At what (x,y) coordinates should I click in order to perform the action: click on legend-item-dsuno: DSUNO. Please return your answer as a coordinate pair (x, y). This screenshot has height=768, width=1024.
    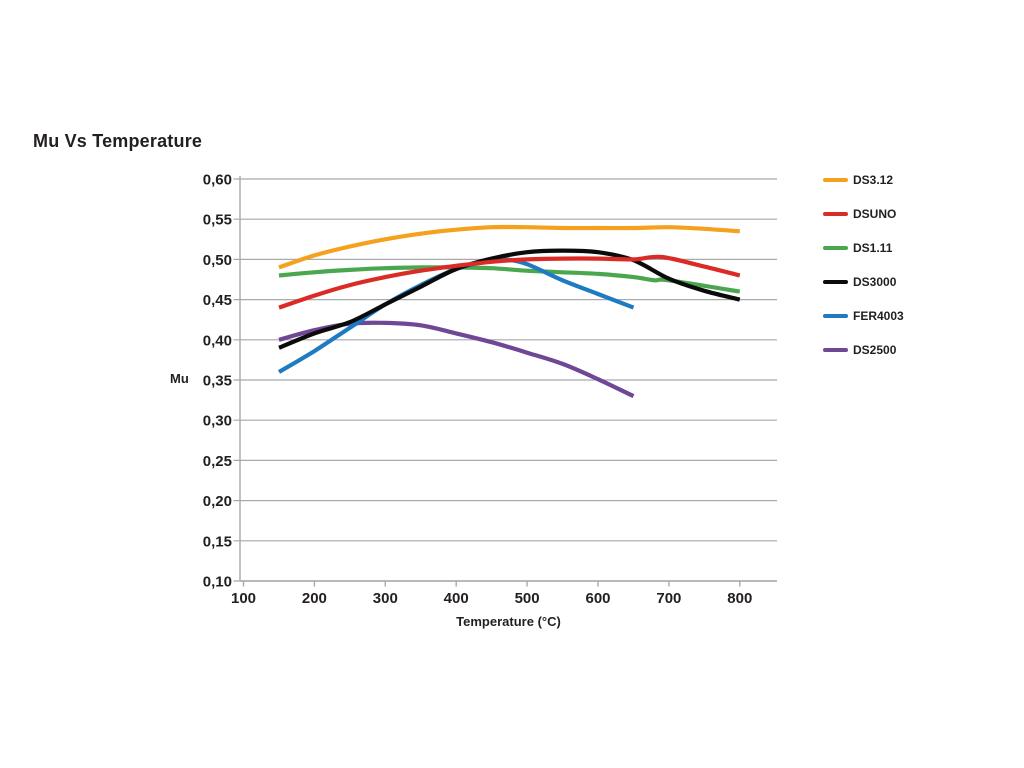
    Looking at the image, I should click on (859, 214).